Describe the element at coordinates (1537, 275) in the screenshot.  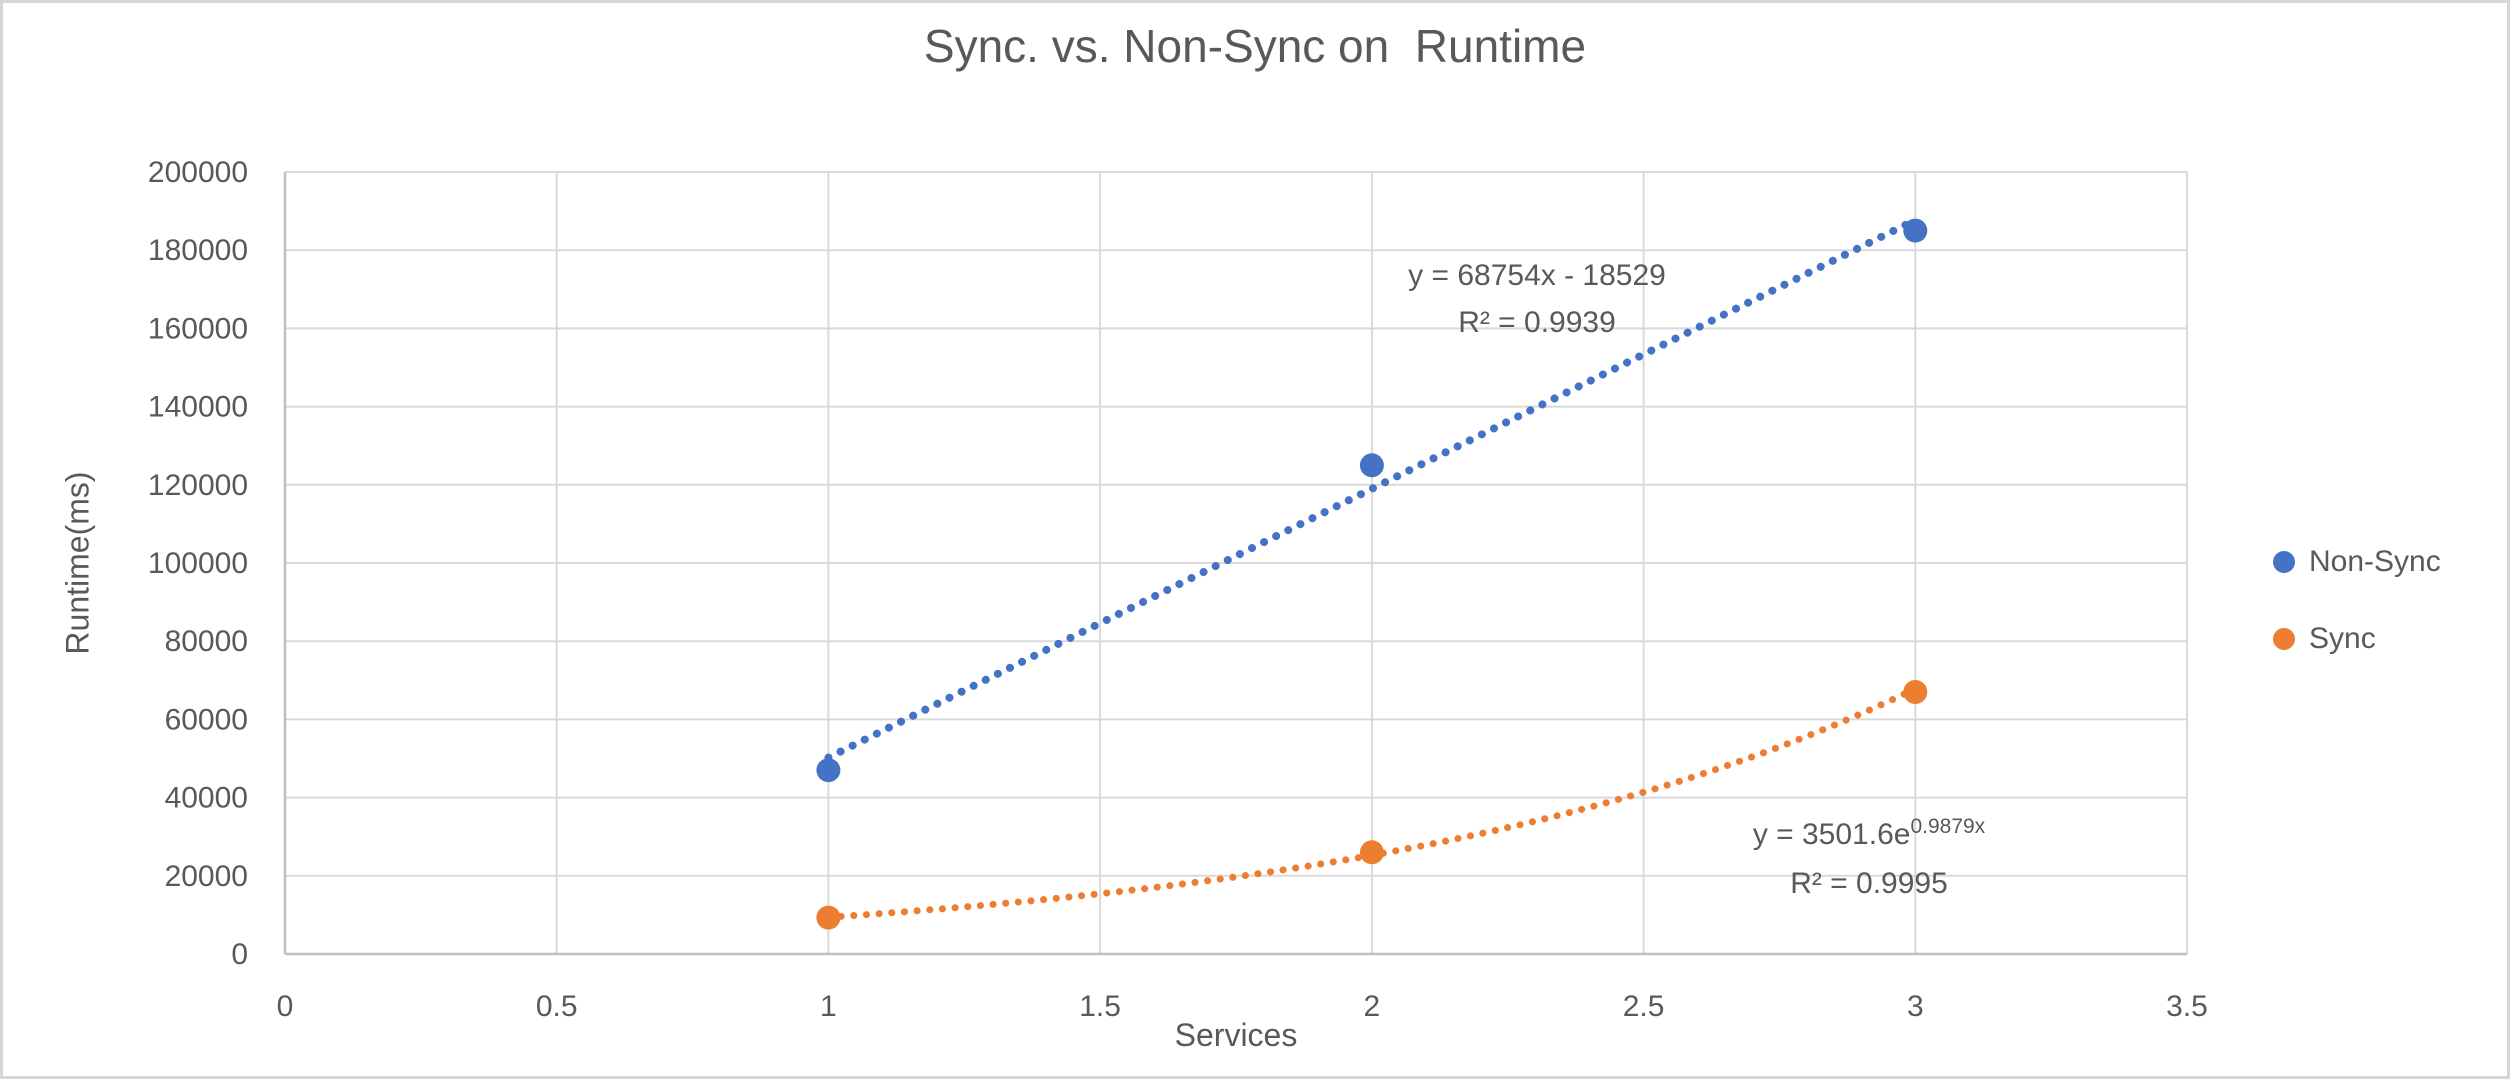
I see `nonsync-equation: y = 68754x - 18529` at that location.